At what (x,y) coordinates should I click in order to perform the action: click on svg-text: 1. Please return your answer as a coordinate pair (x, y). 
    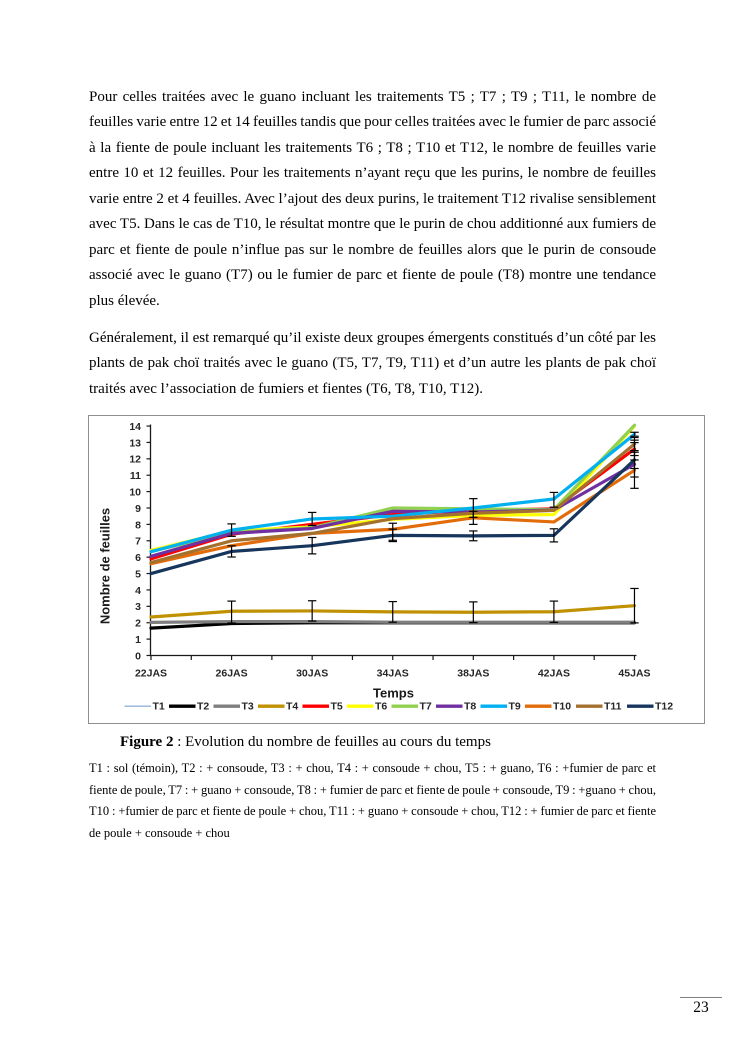
    Looking at the image, I should click on (138, 640).